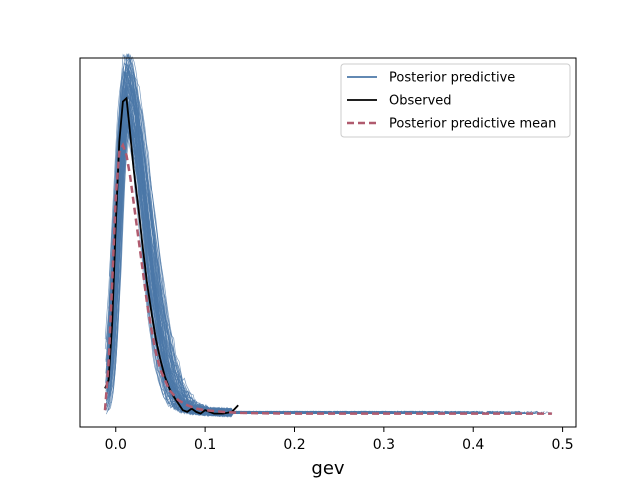  I want to click on x-tick-label: 0.0, so click(116, 445).